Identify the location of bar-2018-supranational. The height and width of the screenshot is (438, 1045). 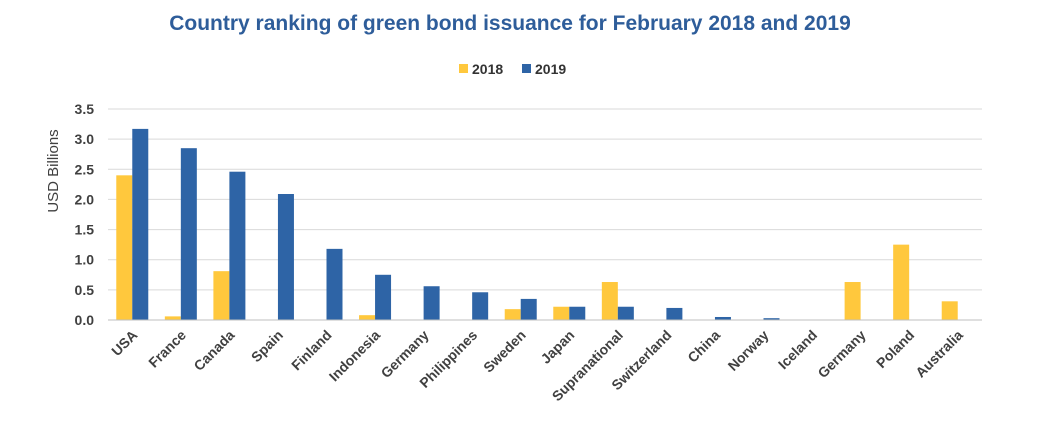
(609, 301).